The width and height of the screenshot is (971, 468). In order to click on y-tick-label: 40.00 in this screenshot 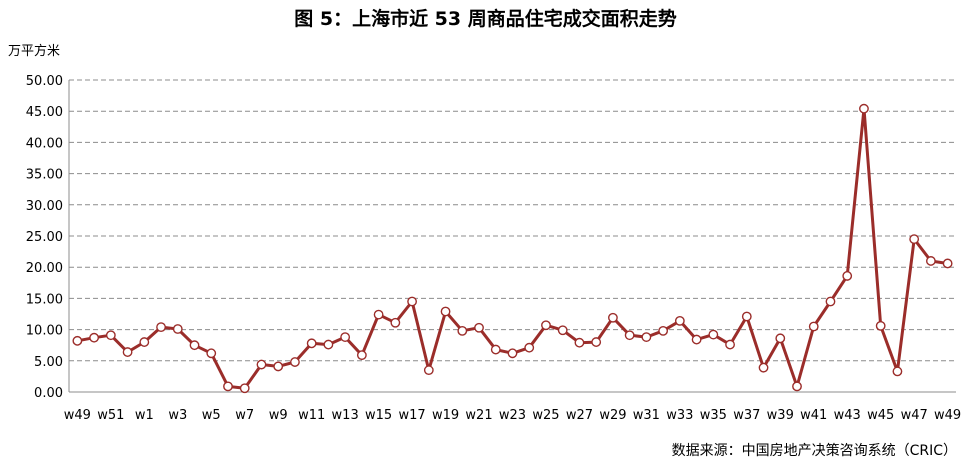, I will do `click(44, 143)`.